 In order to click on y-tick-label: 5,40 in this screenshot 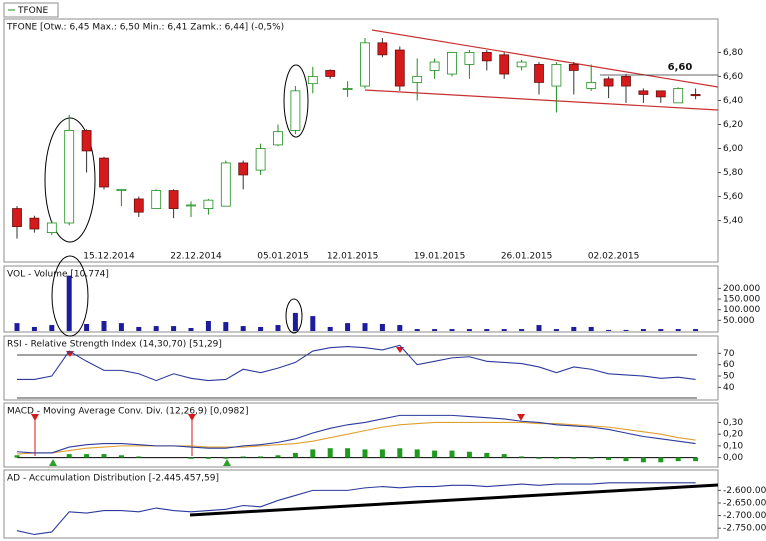, I will do `click(733, 221)`.